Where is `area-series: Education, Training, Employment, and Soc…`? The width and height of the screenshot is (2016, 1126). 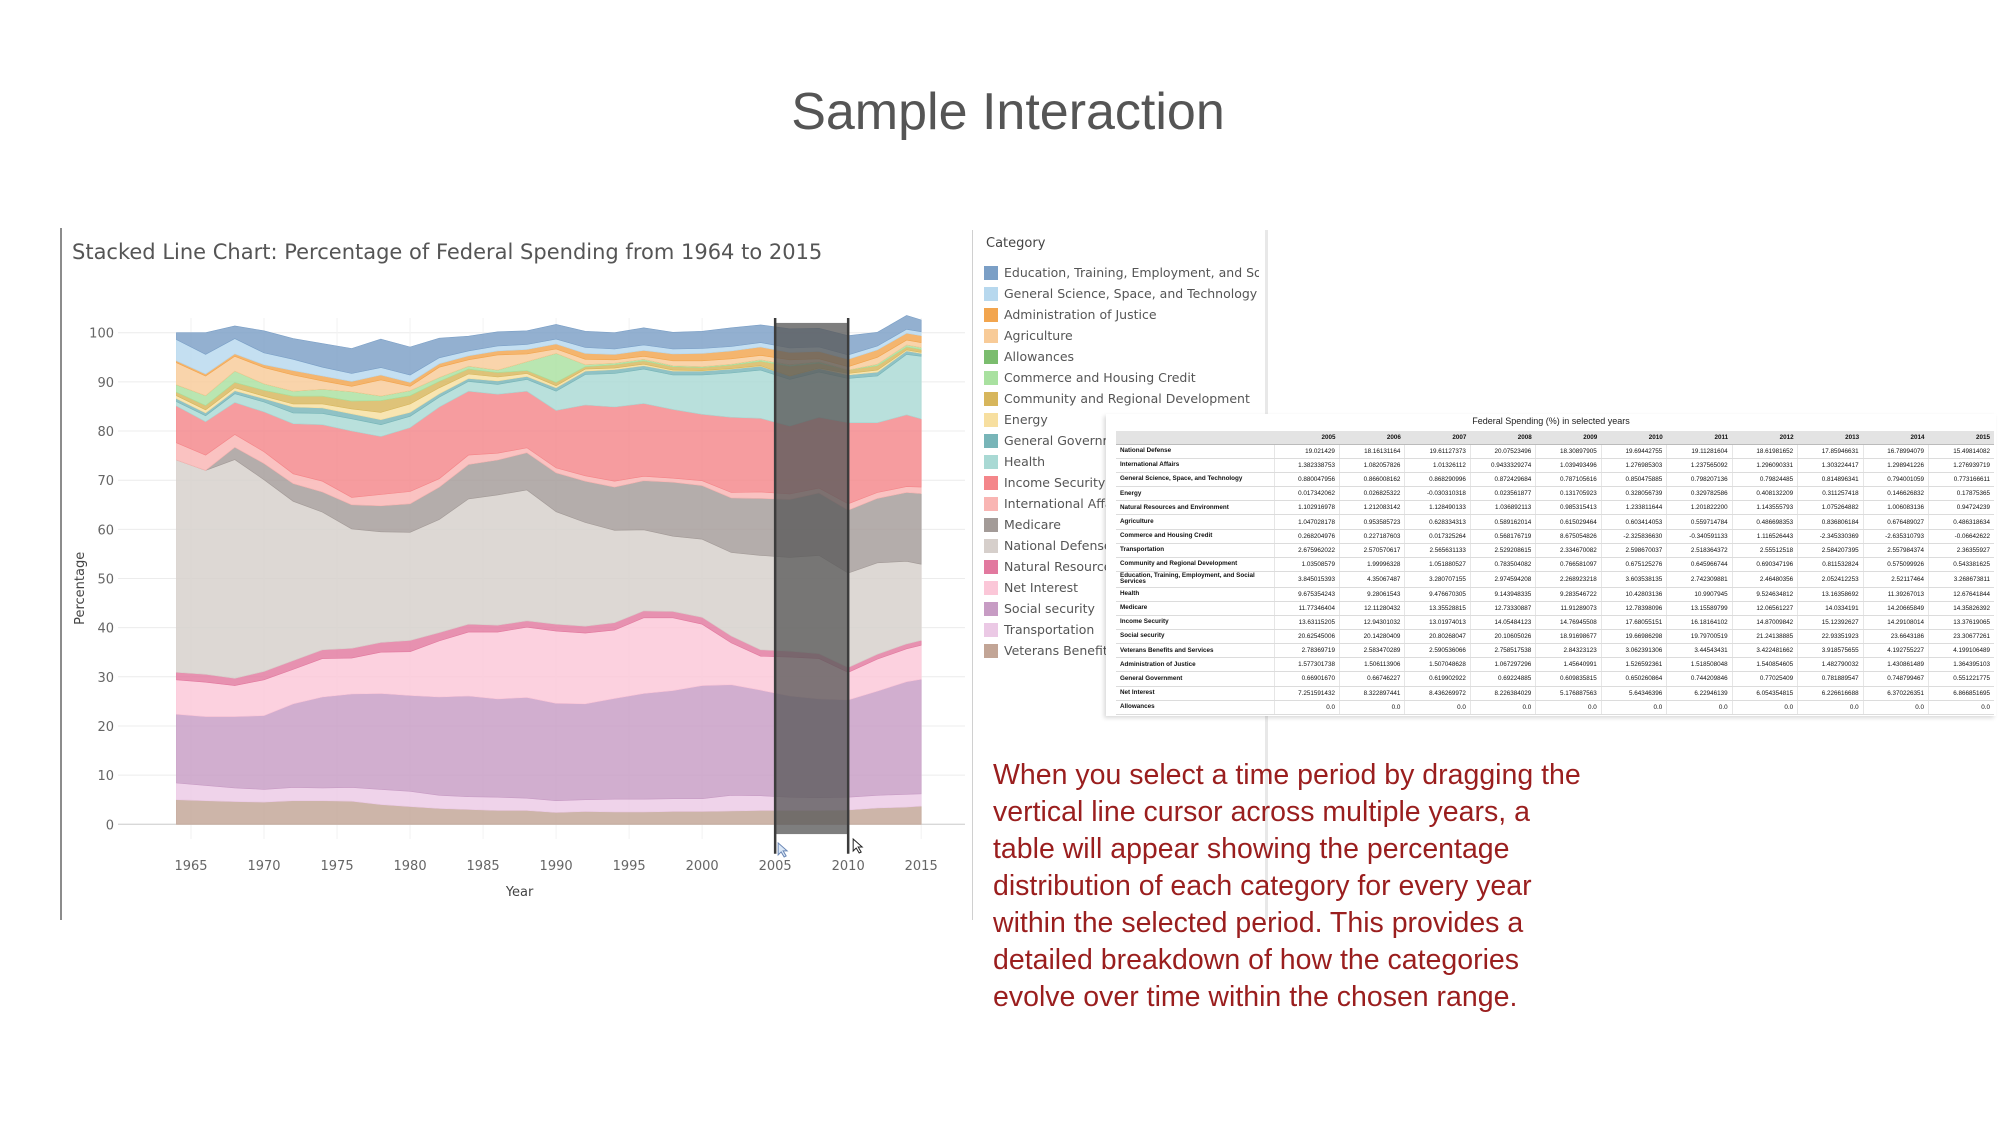 area-series: Education, Training, Employment, and Soc… is located at coordinates (549, 345).